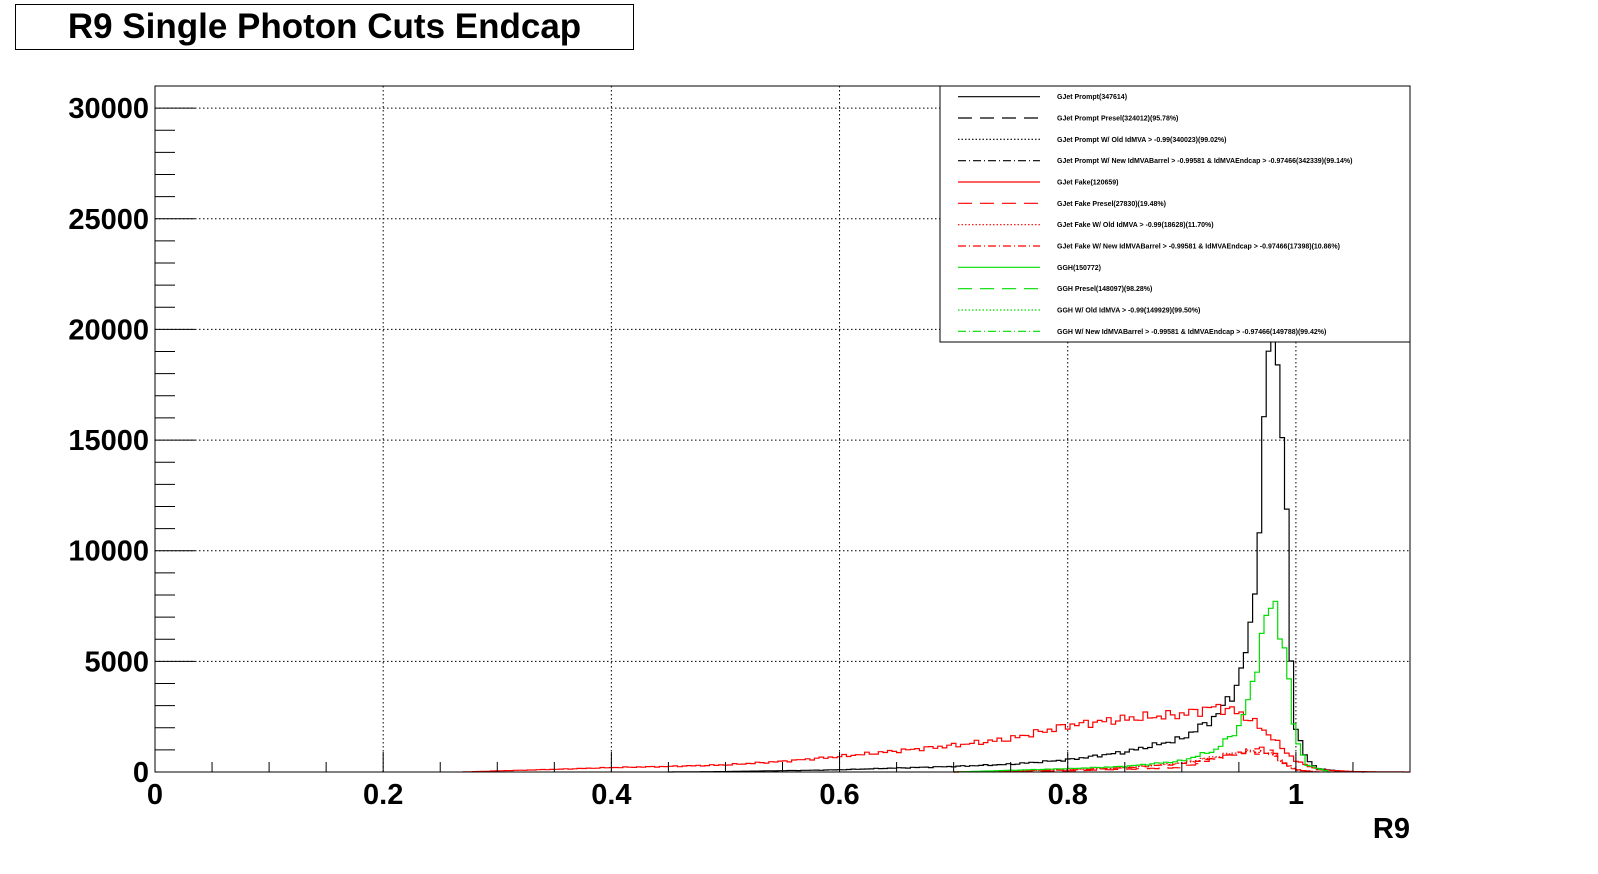 The height and width of the screenshot is (874, 1598). Describe the element at coordinates (108, 109) in the screenshot. I see `y-tick-label: 30000` at that location.